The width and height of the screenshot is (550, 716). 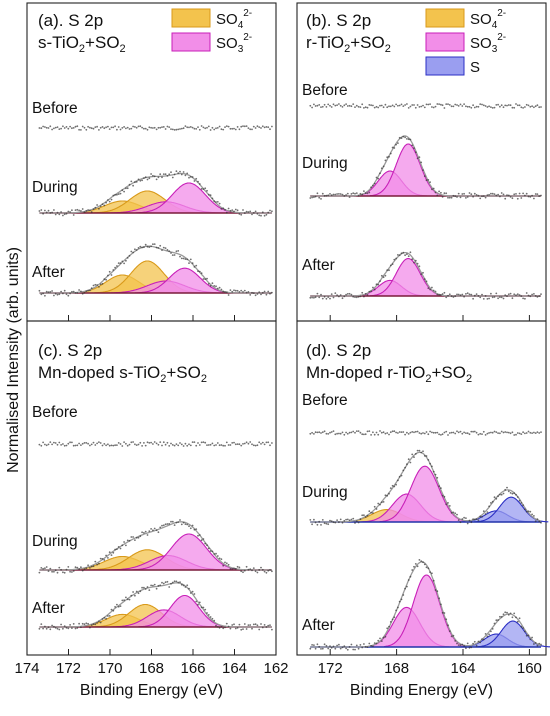 What do you see at coordinates (155, 128) in the screenshot?
I see `raw-data-points` at bounding box center [155, 128].